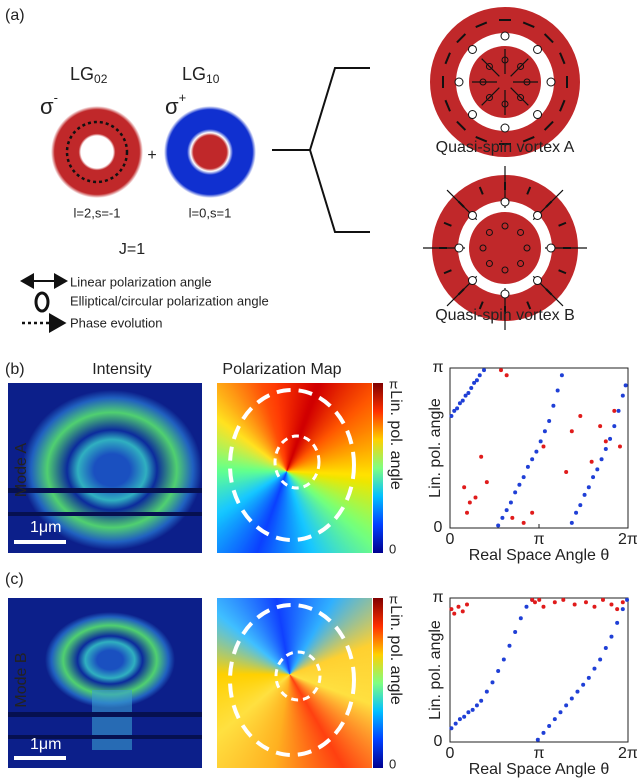  Describe the element at coordinates (210, 152) in the screenshot. I see `lg10-ring` at that location.